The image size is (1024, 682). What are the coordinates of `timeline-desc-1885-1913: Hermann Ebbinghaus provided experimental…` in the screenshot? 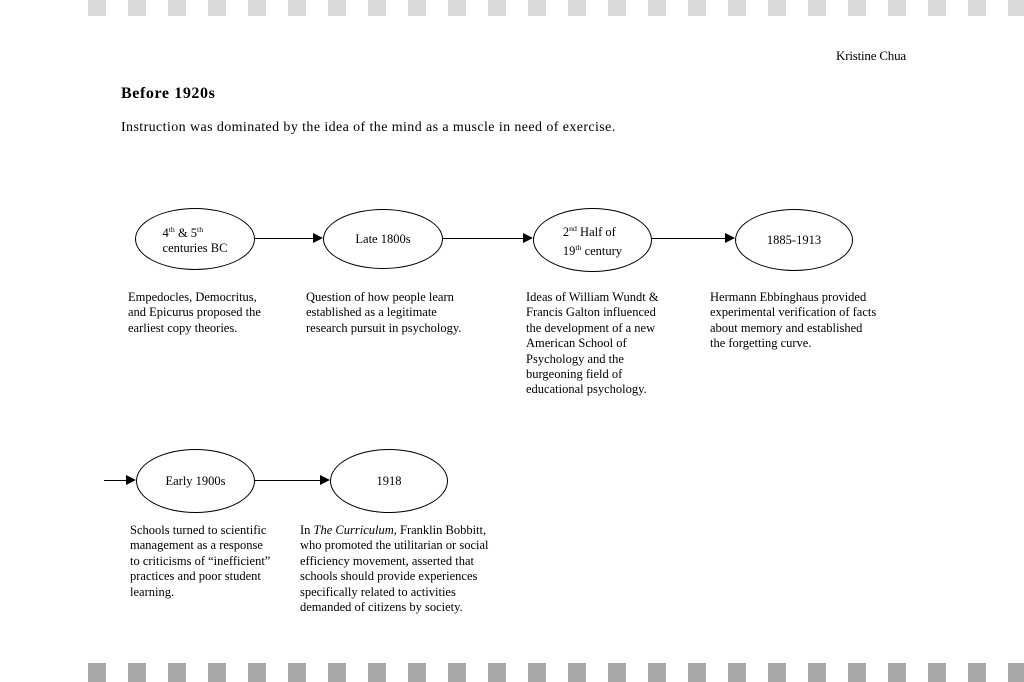 It's located at (793, 320).